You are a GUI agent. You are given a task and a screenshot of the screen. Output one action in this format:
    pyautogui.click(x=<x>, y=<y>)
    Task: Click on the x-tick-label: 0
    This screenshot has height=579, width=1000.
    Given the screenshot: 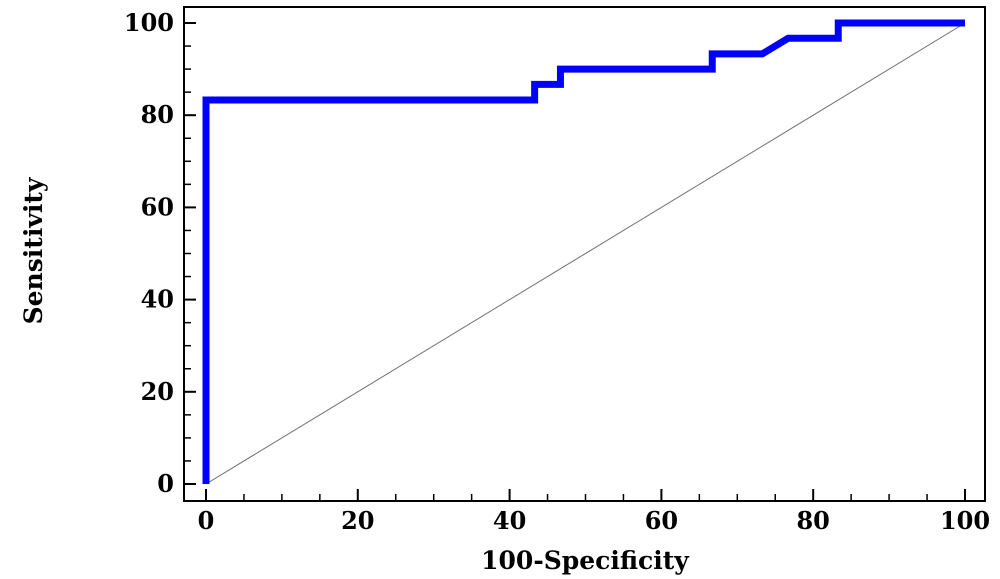 What is the action you would take?
    pyautogui.click(x=206, y=520)
    